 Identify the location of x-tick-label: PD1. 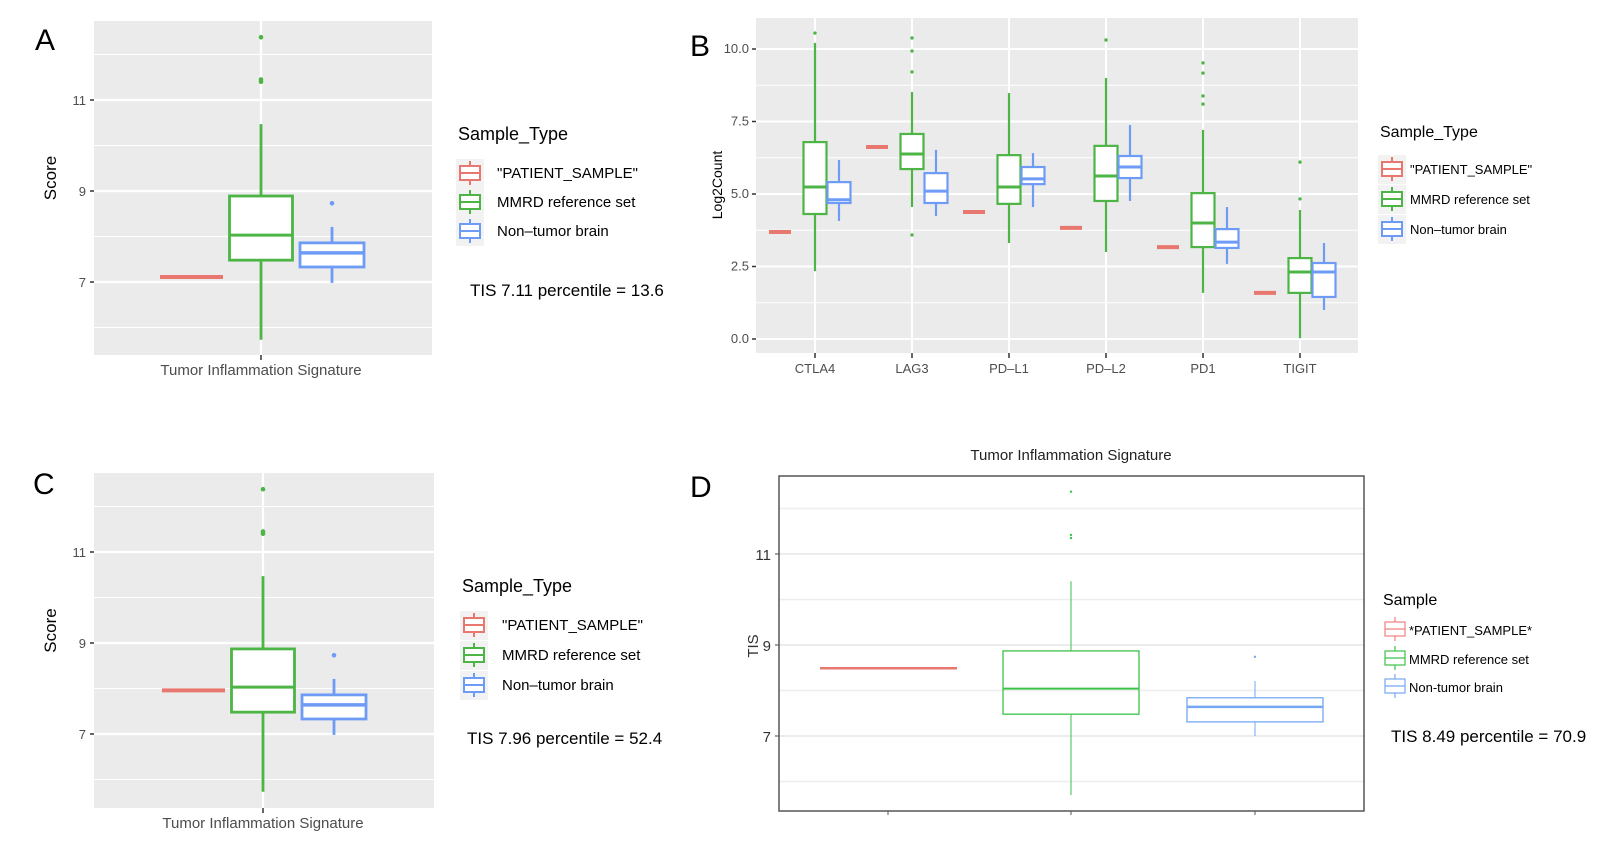
(1202, 368).